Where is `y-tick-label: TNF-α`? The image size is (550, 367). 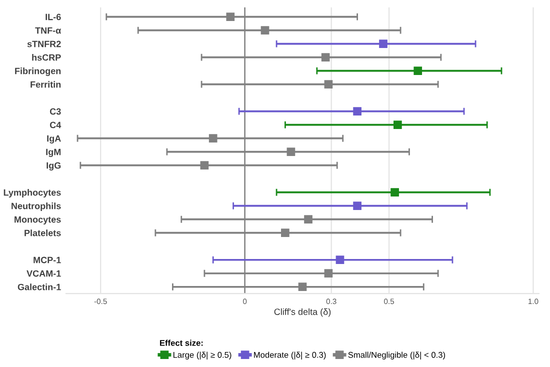 y-tick-label: TNF-α is located at coordinates (48, 30).